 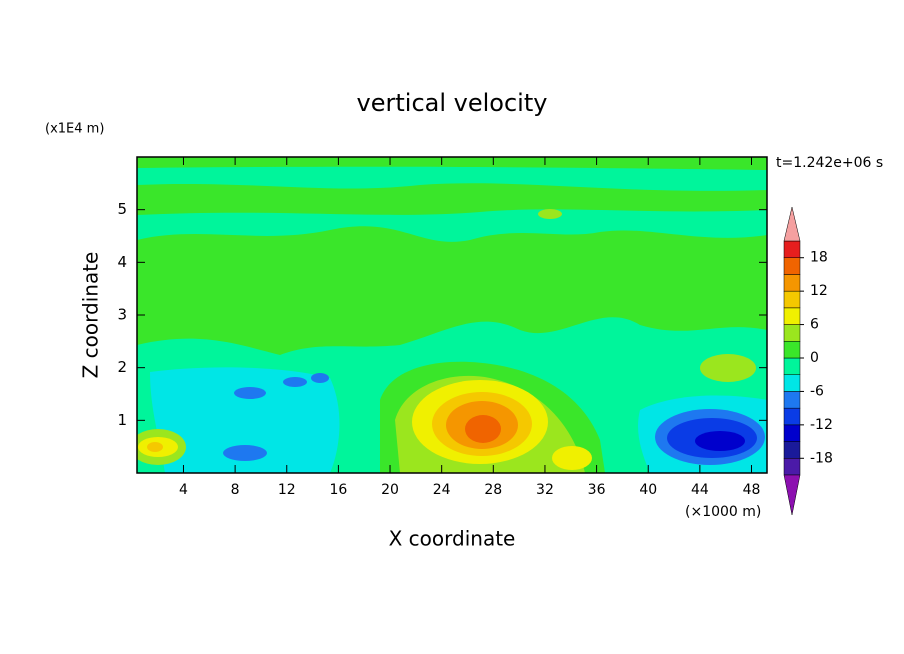 I want to click on colorbar-tick-label: -6, so click(x=817, y=391).